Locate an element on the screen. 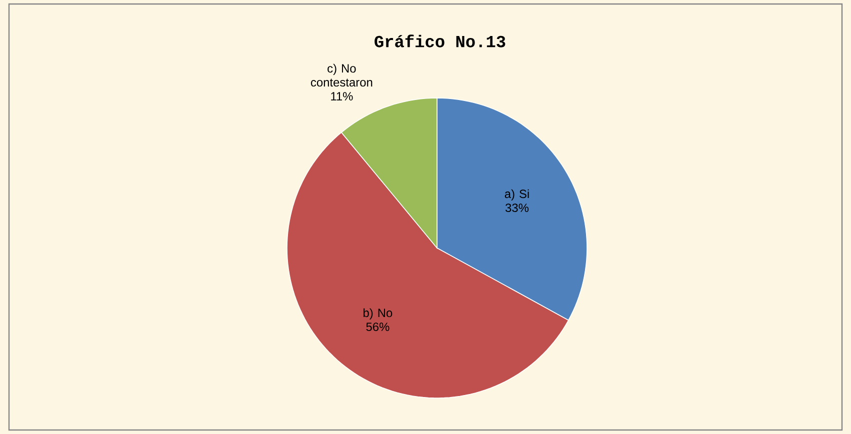  chart-title: Gráfico No.13 is located at coordinates (440, 41).